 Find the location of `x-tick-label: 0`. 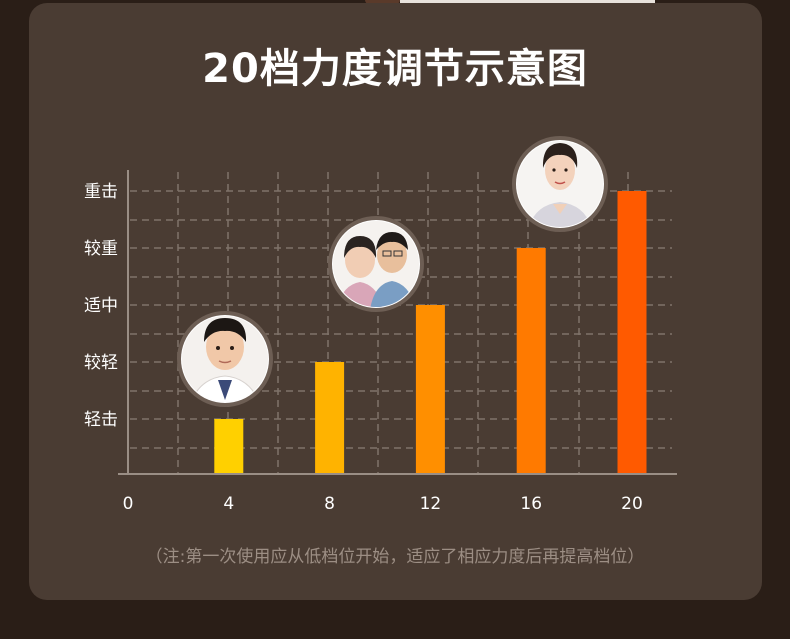

x-tick-label: 0 is located at coordinates (128, 504).